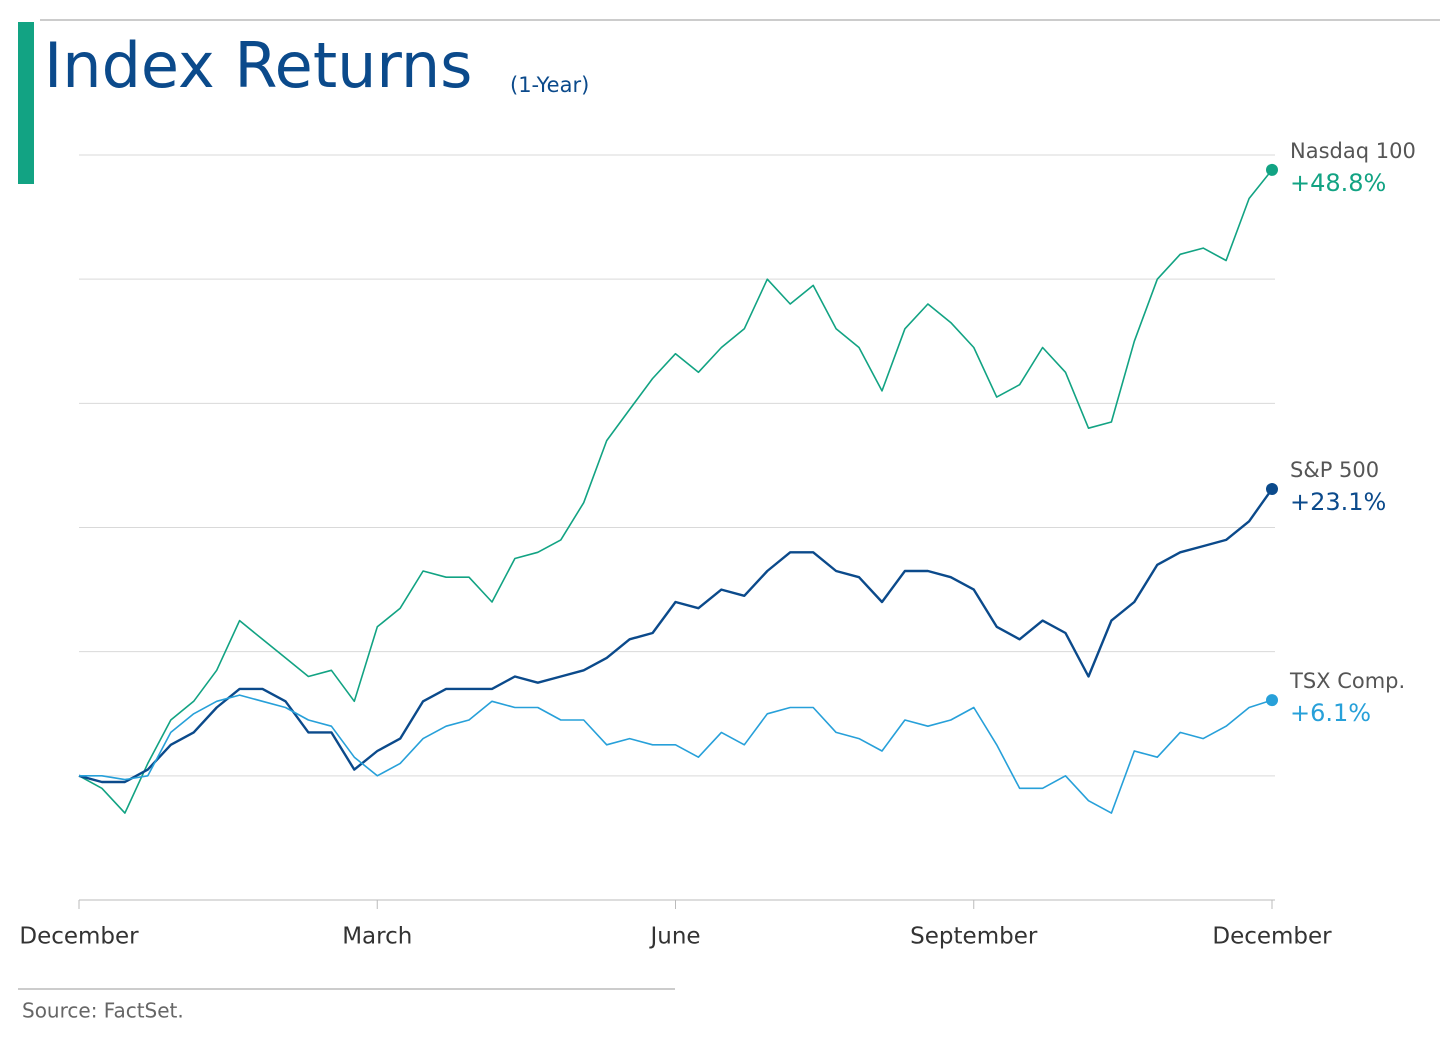 Image resolution: width=1456 pixels, height=1048 pixels. I want to click on series-line, so click(676, 754).